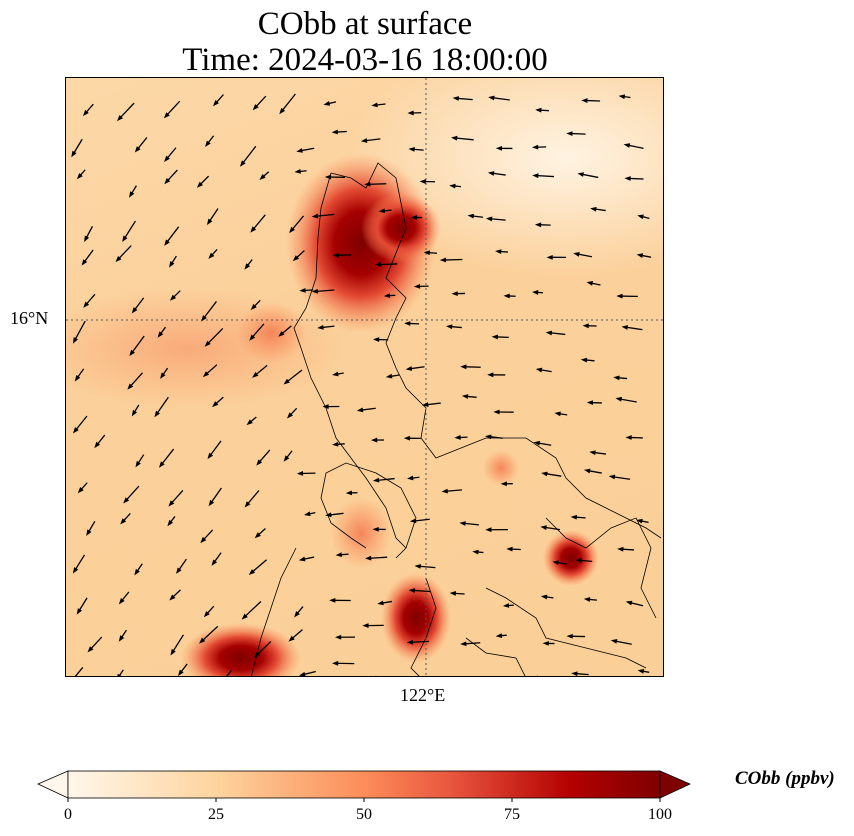 Image resolution: width=854 pixels, height=836 pixels. What do you see at coordinates (361, 533) in the screenshot?
I see `fire-hotspot-central` at bounding box center [361, 533].